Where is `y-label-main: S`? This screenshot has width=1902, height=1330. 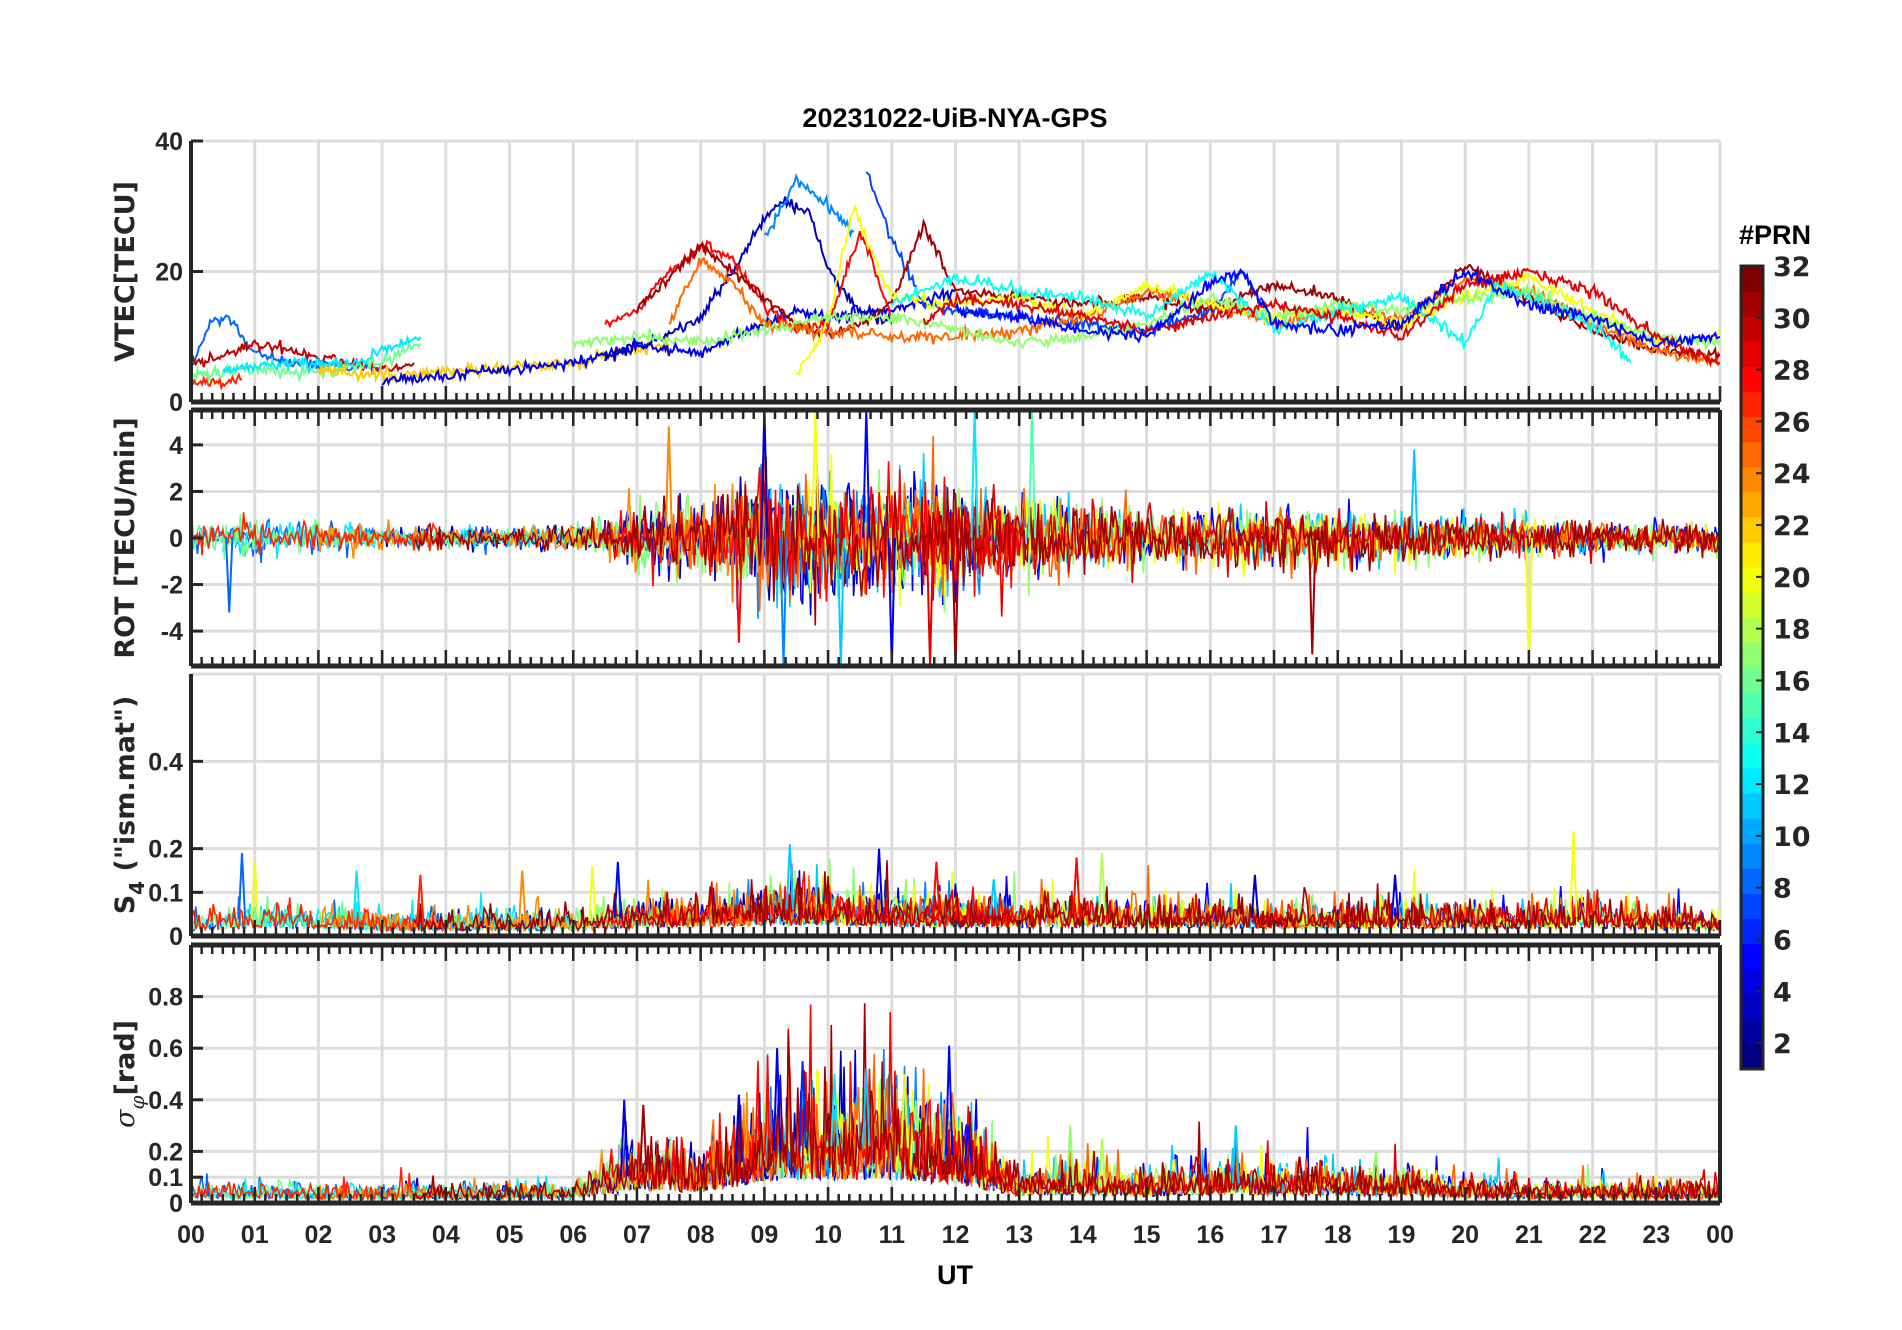
y-label-main: S is located at coordinates (125, 904).